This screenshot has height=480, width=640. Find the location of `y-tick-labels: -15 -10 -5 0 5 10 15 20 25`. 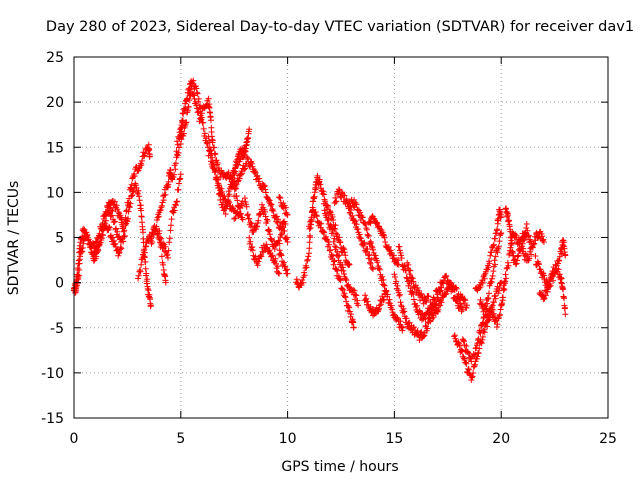

y-tick-labels: -15 -10 -5 0 5 10 15 20 25 is located at coordinates (52, 238).